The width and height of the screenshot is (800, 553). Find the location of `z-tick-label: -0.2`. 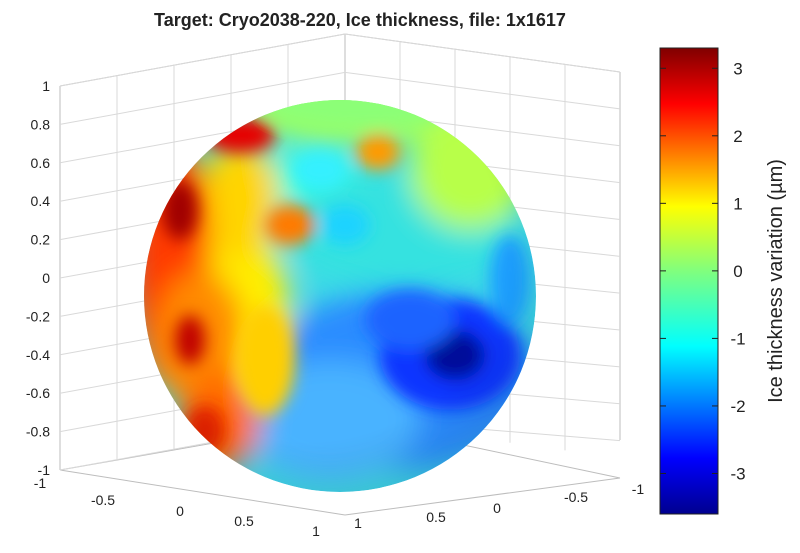

z-tick-label: -0.2 is located at coordinates (38, 316).